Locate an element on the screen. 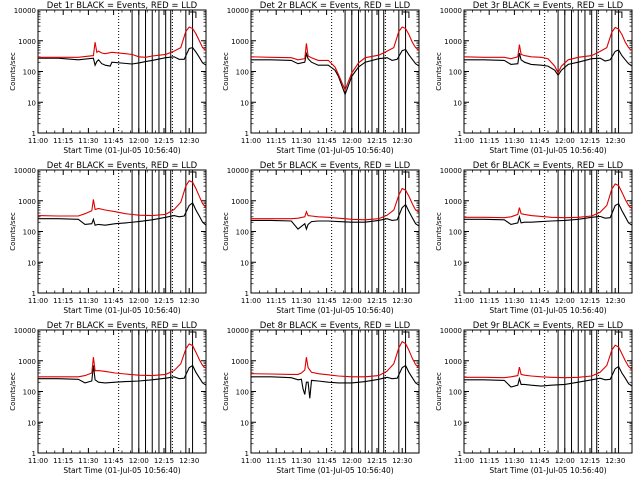  panel-title: Det 4r BLACK = Events, RED = LLD is located at coordinates (122, 166).